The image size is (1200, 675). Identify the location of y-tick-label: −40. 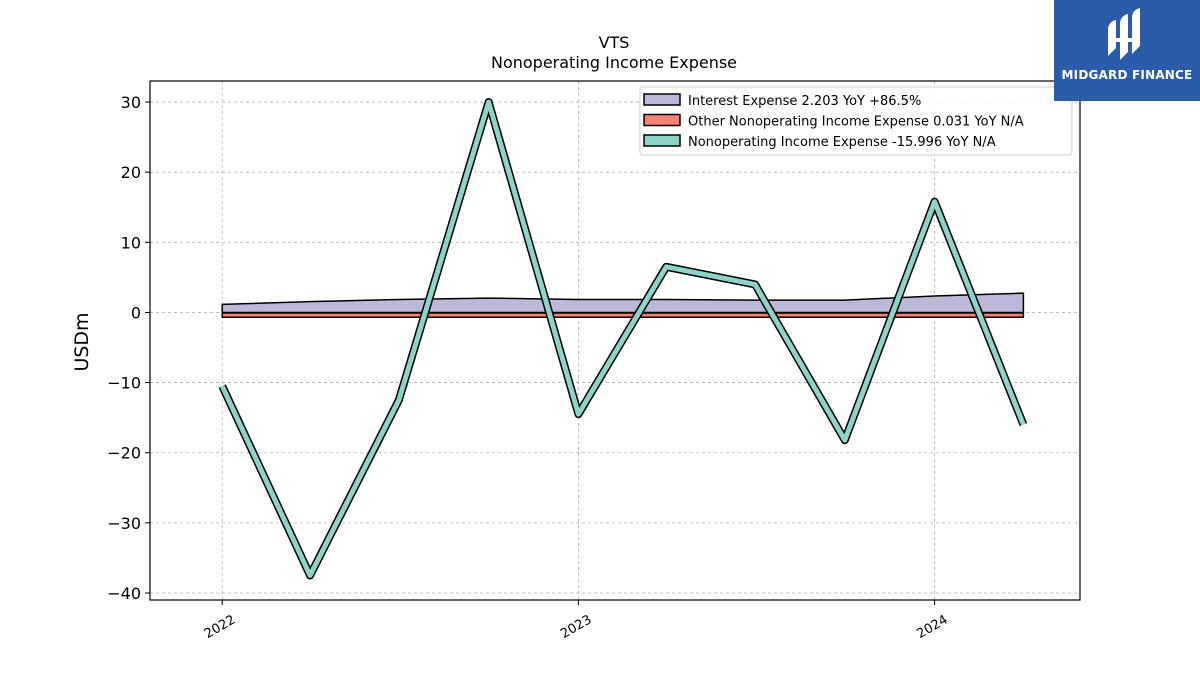
(124, 593).